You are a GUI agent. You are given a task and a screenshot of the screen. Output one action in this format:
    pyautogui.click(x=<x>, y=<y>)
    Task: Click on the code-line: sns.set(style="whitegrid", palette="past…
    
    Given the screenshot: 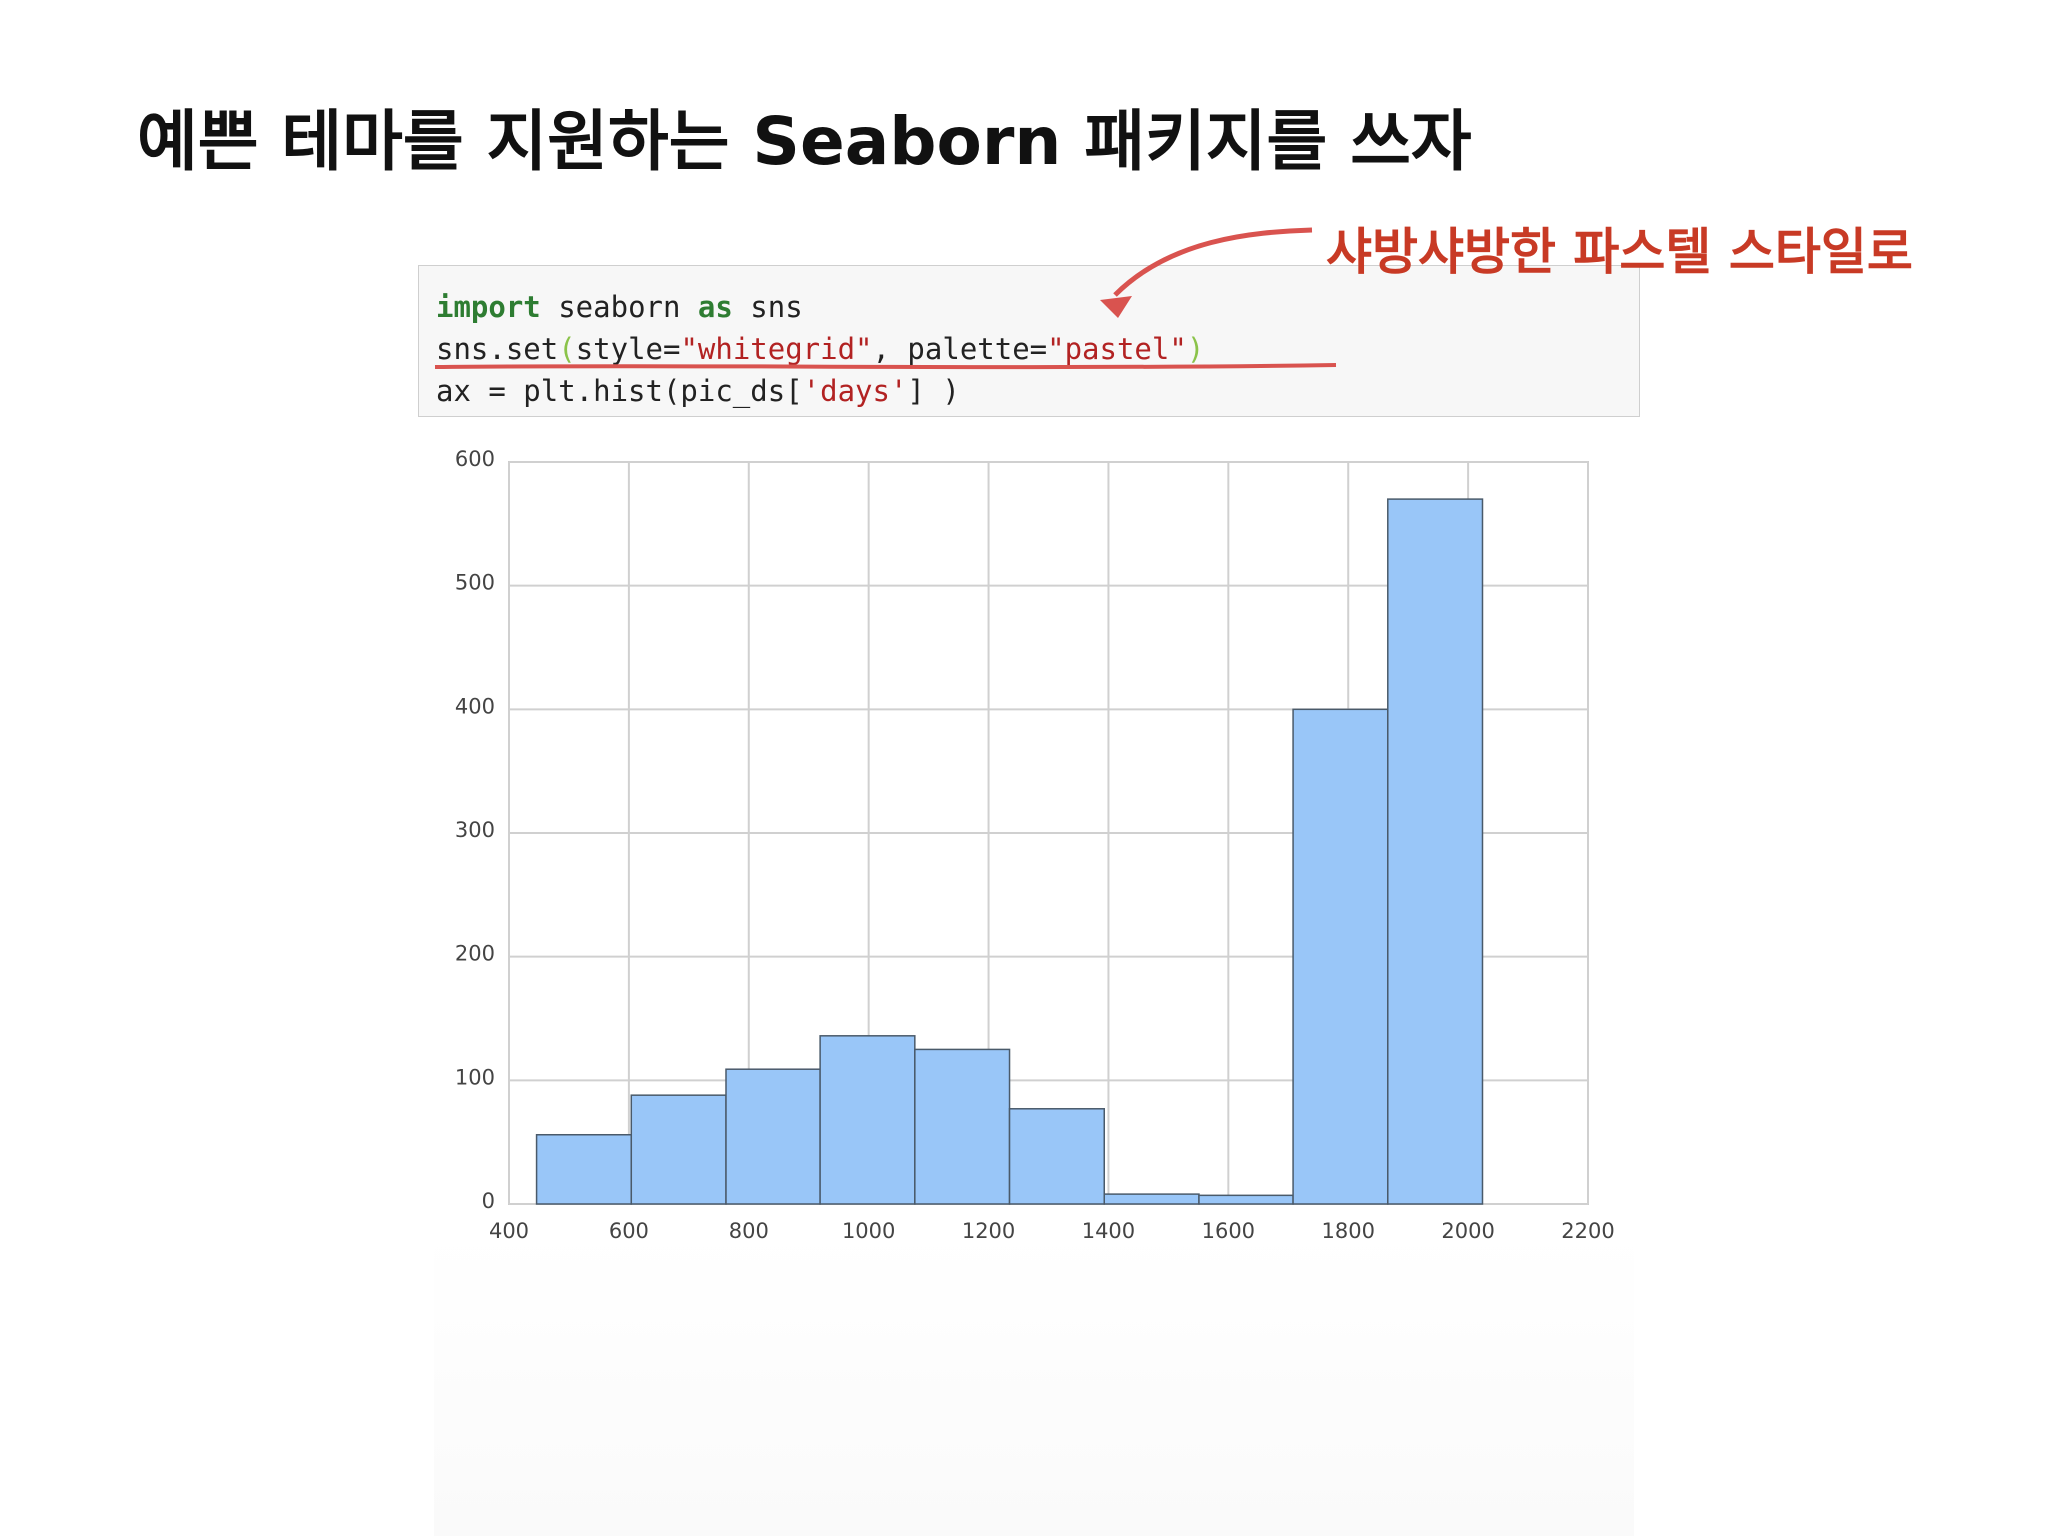 What is the action you would take?
    pyautogui.click(x=1029, y=349)
    